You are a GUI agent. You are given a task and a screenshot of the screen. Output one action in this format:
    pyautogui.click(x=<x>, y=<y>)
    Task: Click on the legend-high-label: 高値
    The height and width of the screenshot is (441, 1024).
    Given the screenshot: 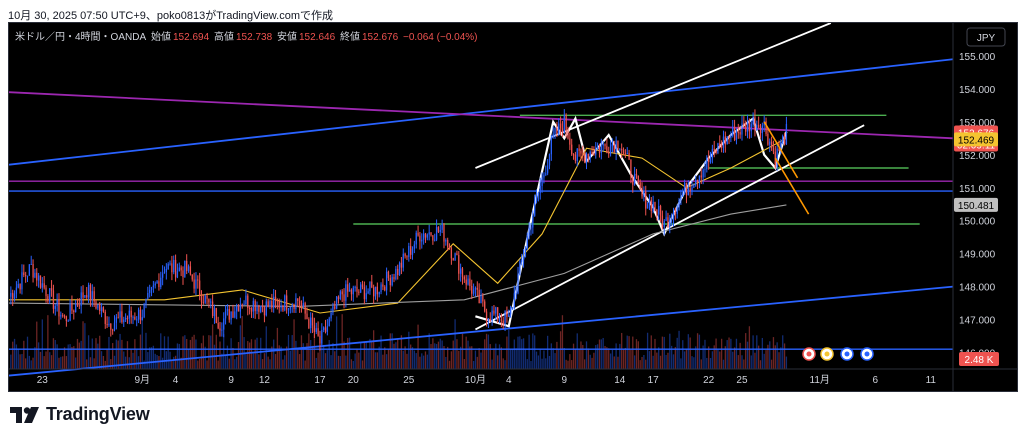 What is the action you would take?
    pyautogui.click(x=224, y=36)
    